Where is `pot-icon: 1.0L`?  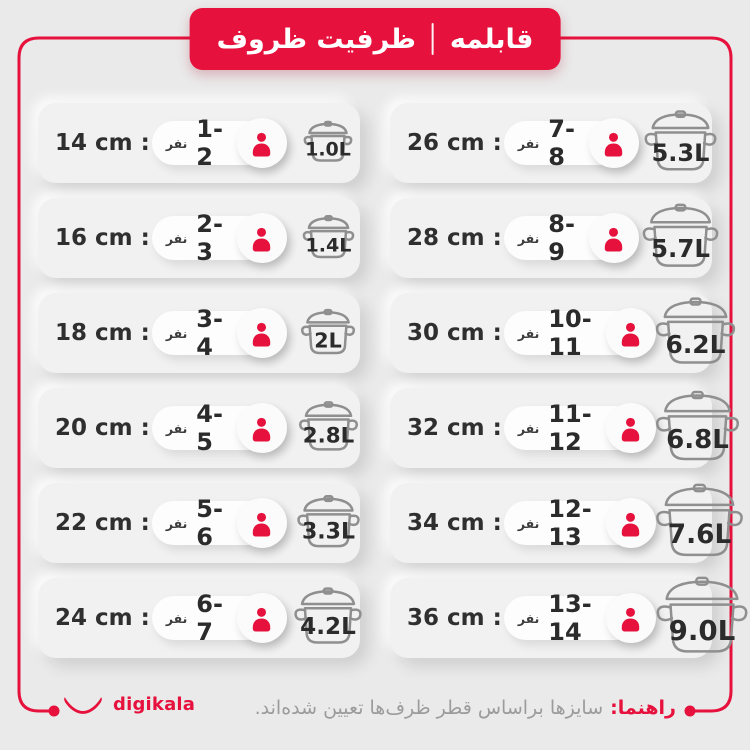
pot-icon: 1.0L is located at coordinates (328, 143).